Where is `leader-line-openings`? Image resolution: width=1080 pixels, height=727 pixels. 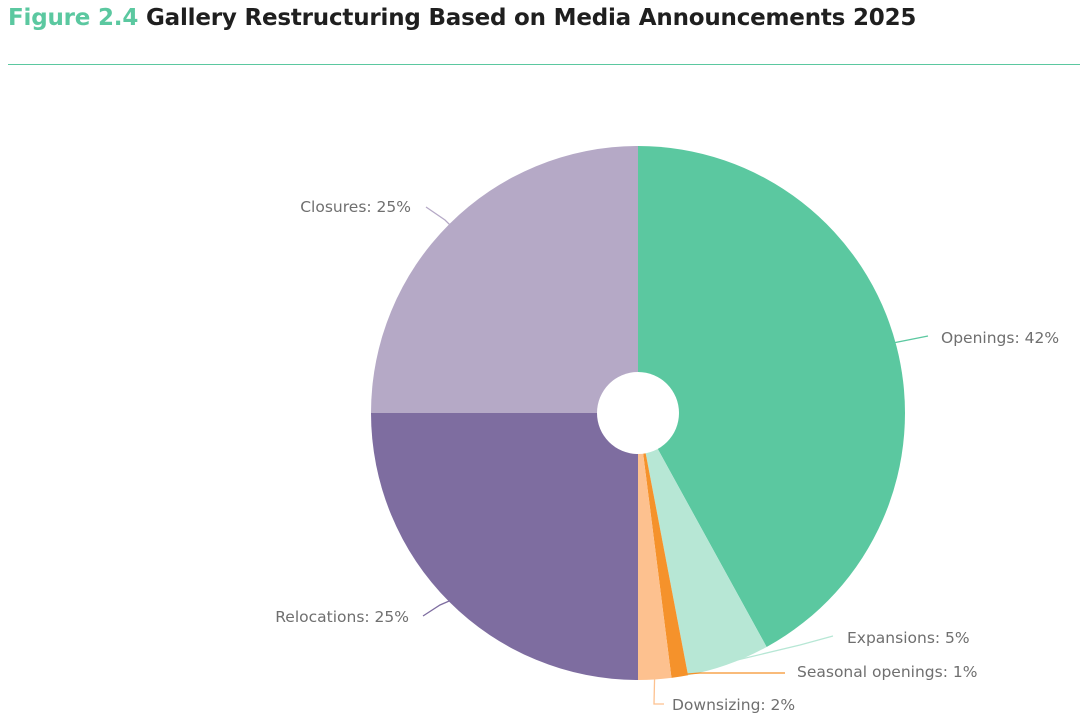
leader-line-openings is located at coordinates (910, 341).